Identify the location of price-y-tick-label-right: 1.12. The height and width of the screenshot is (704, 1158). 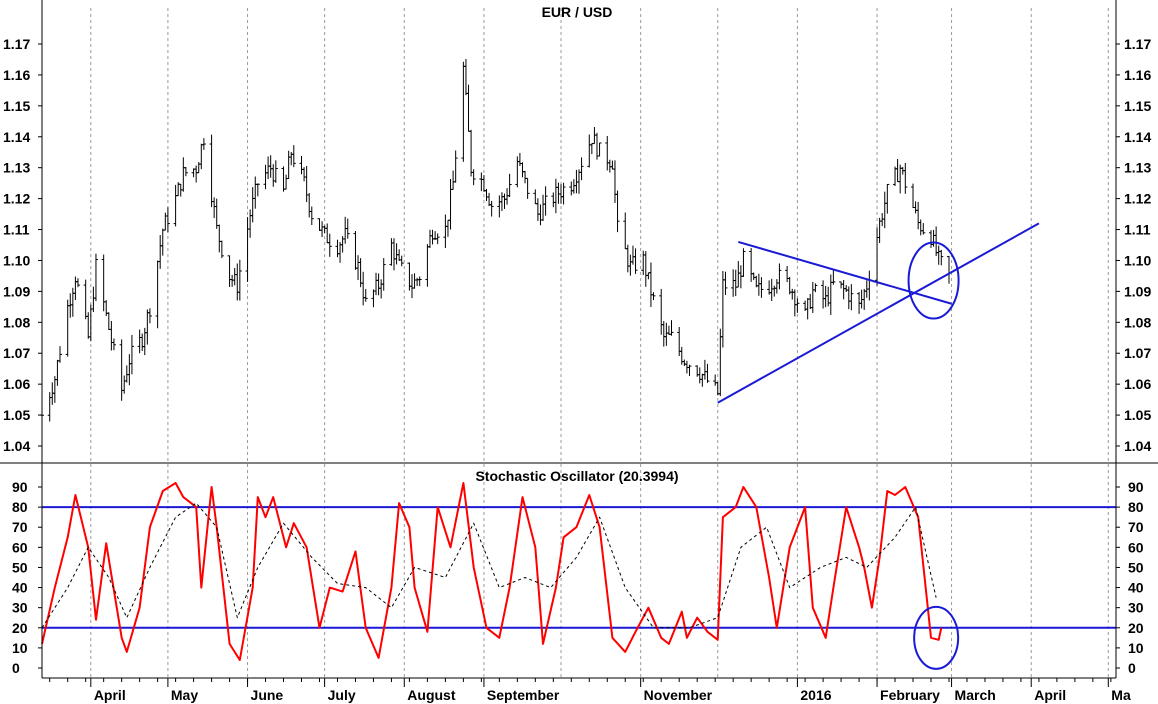
(1137, 199).